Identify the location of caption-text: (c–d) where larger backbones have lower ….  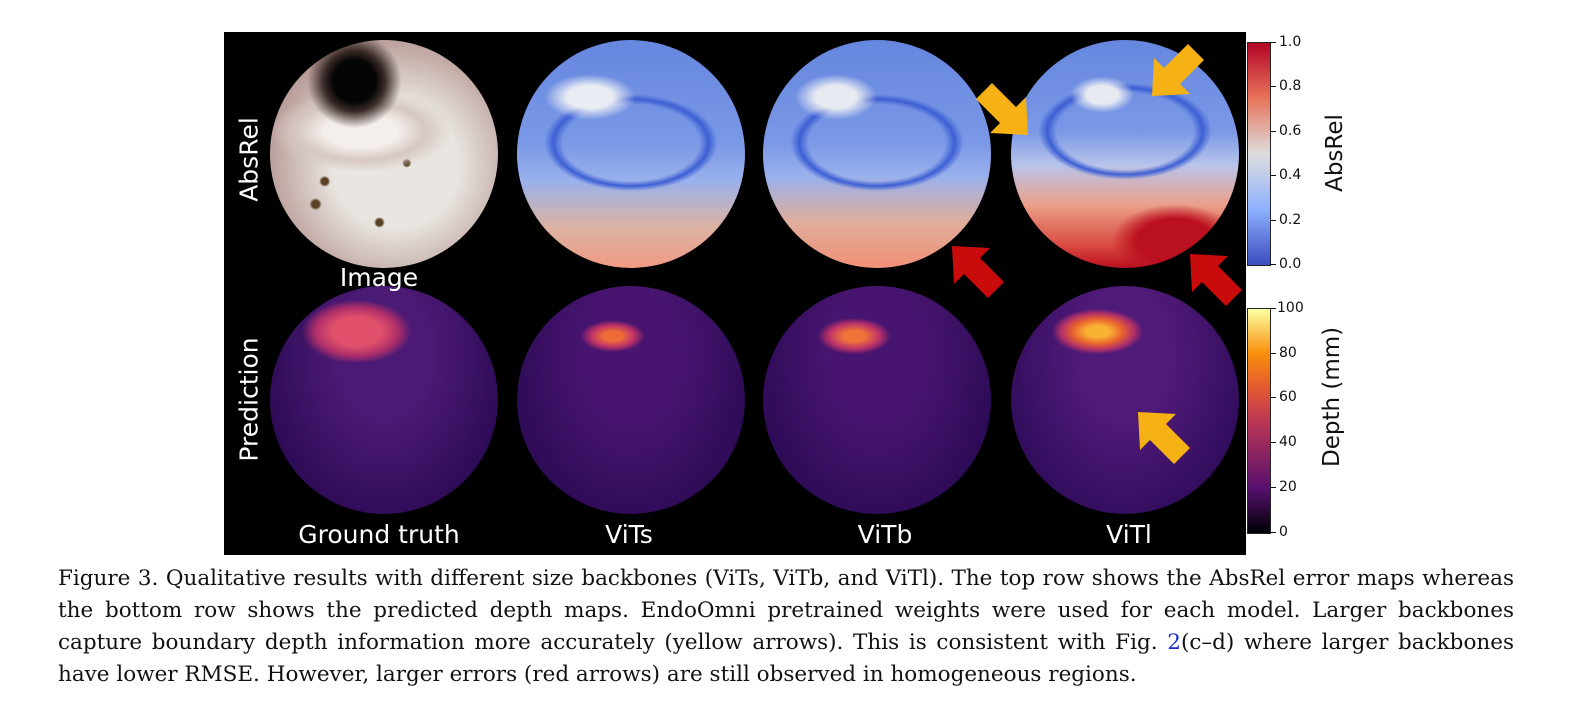
(786, 658).